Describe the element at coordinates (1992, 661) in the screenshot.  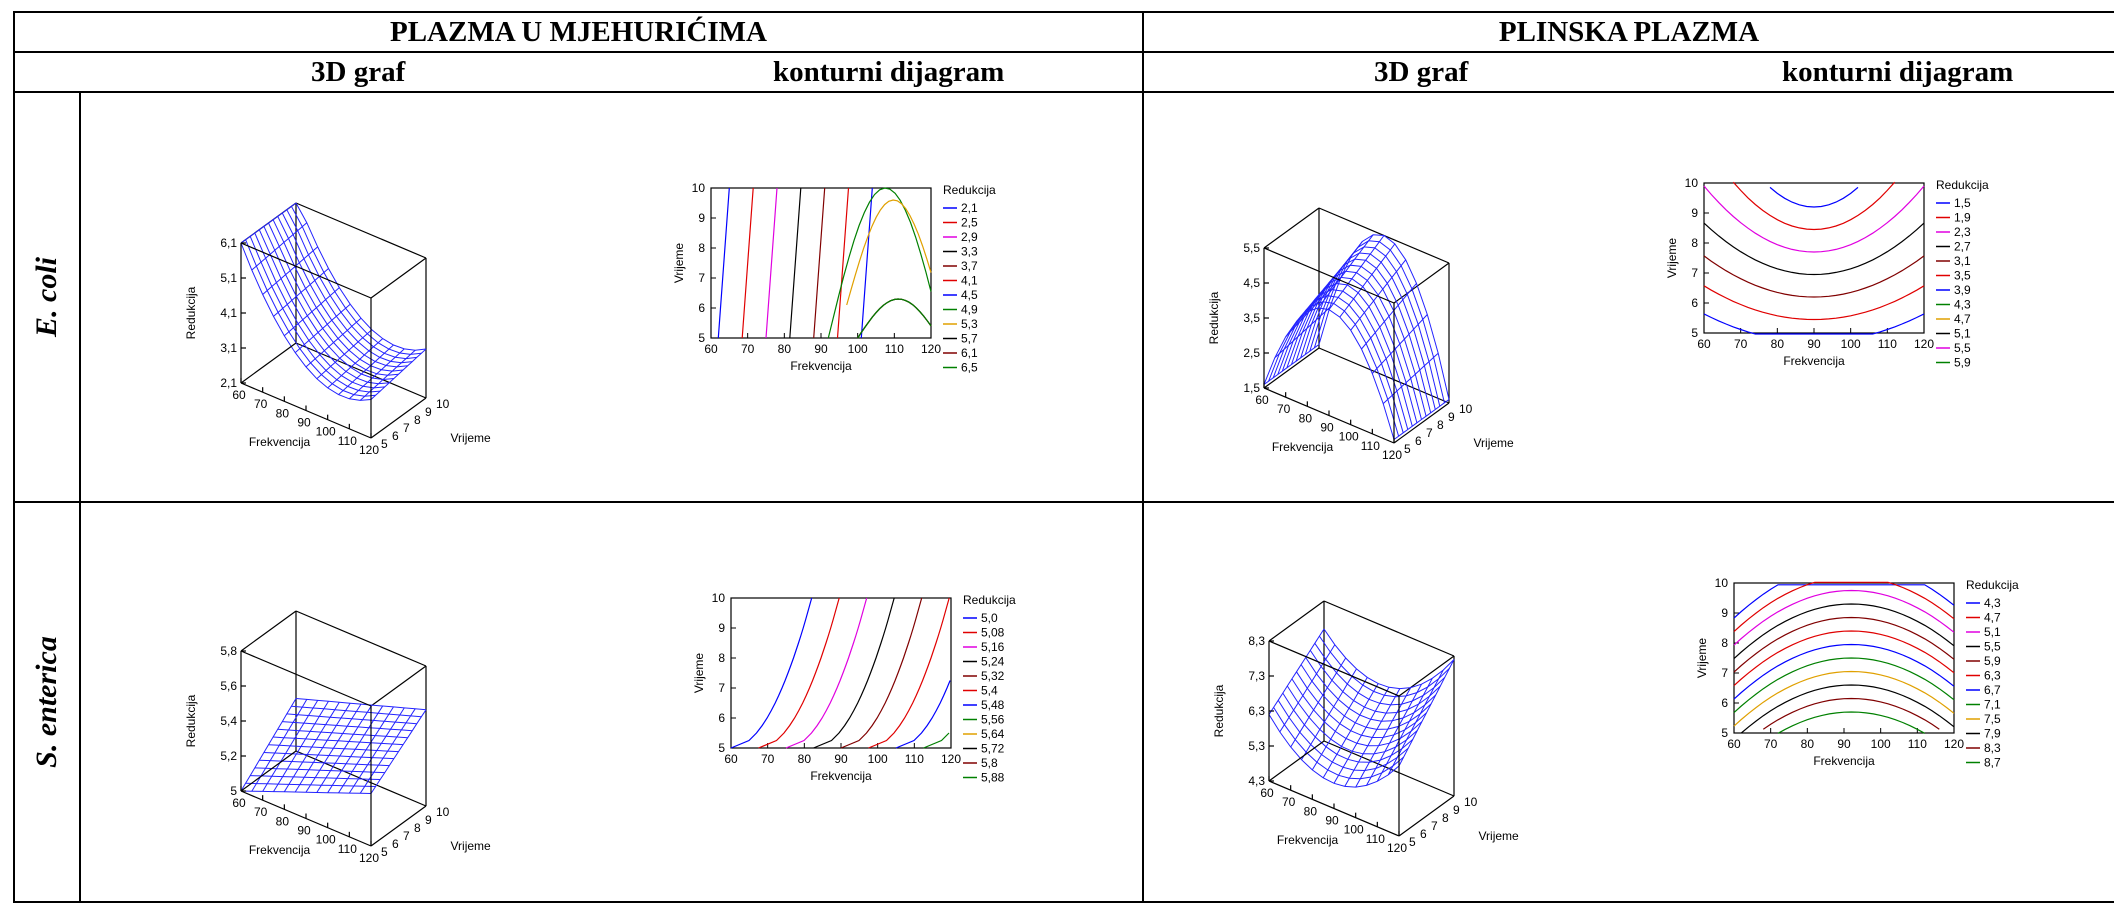
I see `legend-label: 5,9` at that location.